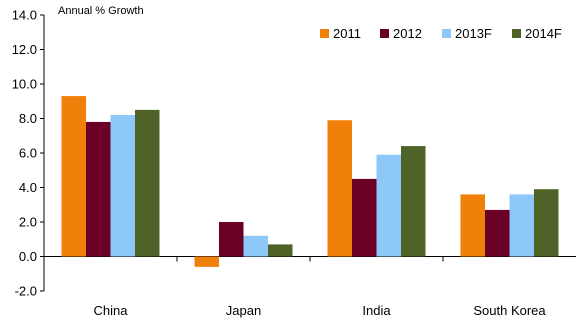 The height and width of the screenshot is (322, 582). What do you see at coordinates (231, 239) in the screenshot?
I see `bar-2012-japan` at bounding box center [231, 239].